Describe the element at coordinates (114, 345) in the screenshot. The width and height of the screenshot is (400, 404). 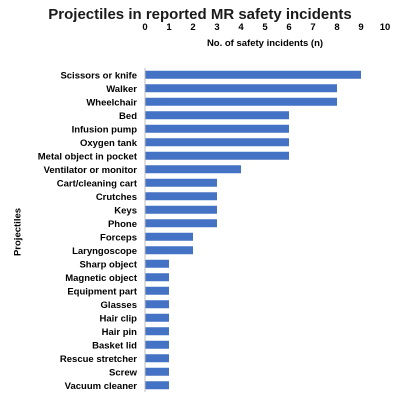
I see `category-label: Basket lid` at that location.